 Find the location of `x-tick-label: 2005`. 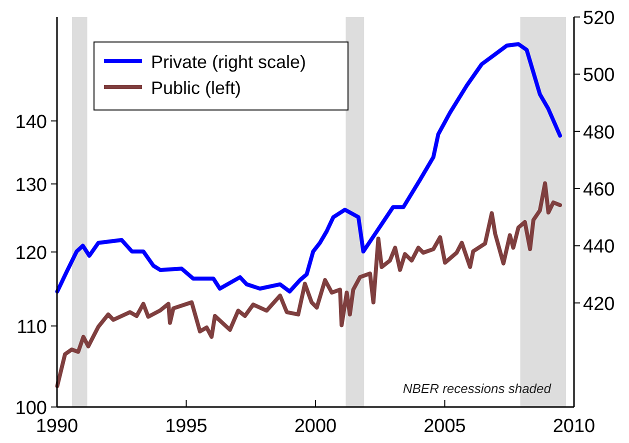

x-tick-label: 2005 is located at coordinates (445, 426).